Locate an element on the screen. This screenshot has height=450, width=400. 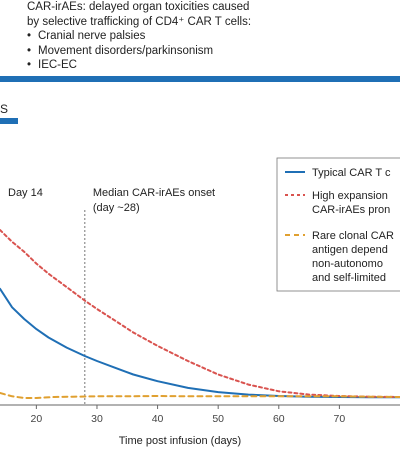
annotation-median-onset: (day ~28) is located at coordinates (116, 208).